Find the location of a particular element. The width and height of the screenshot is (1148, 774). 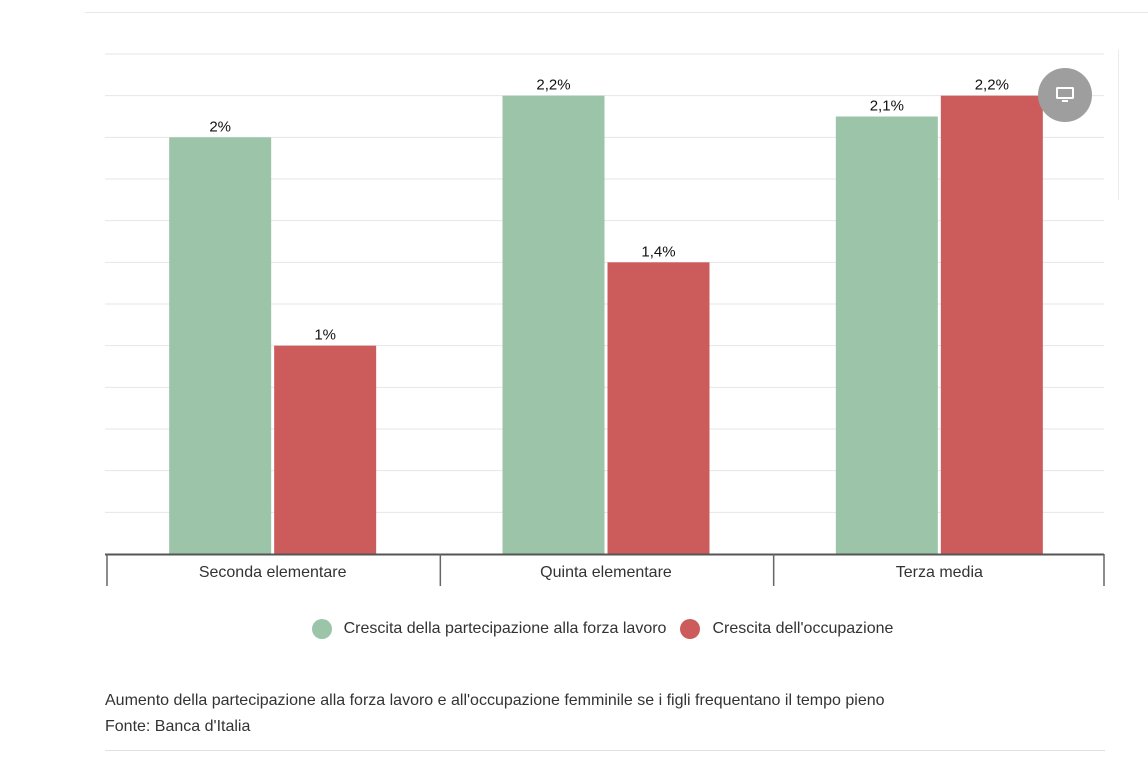

display-mode-button is located at coordinates (1065, 95).